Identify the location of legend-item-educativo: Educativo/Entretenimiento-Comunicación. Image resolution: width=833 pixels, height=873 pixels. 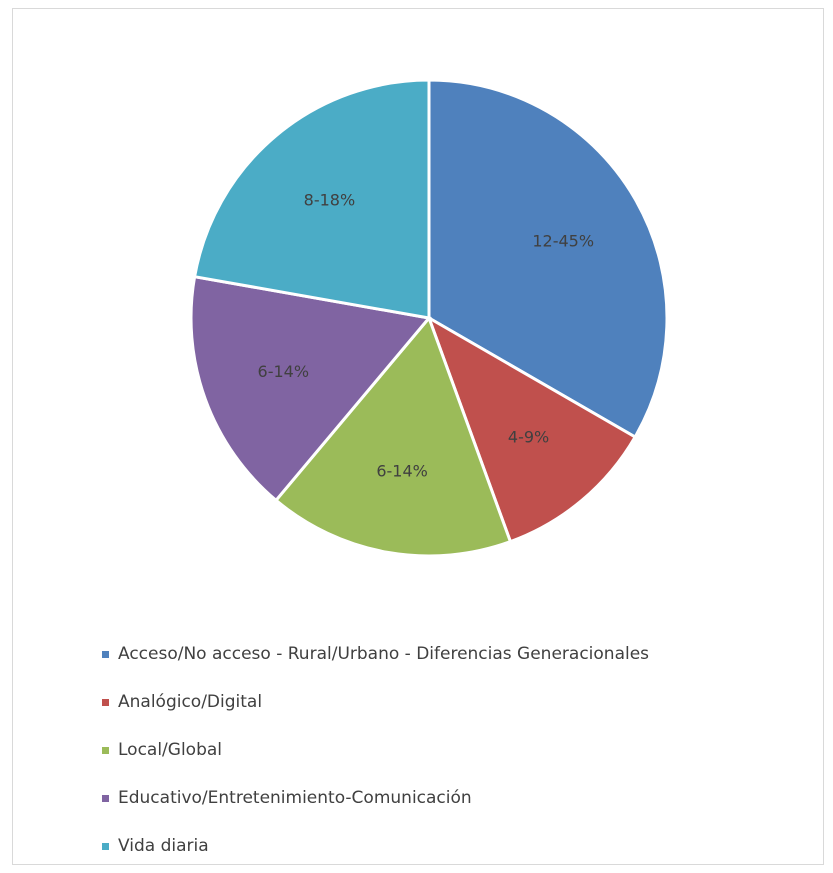
(375, 798).